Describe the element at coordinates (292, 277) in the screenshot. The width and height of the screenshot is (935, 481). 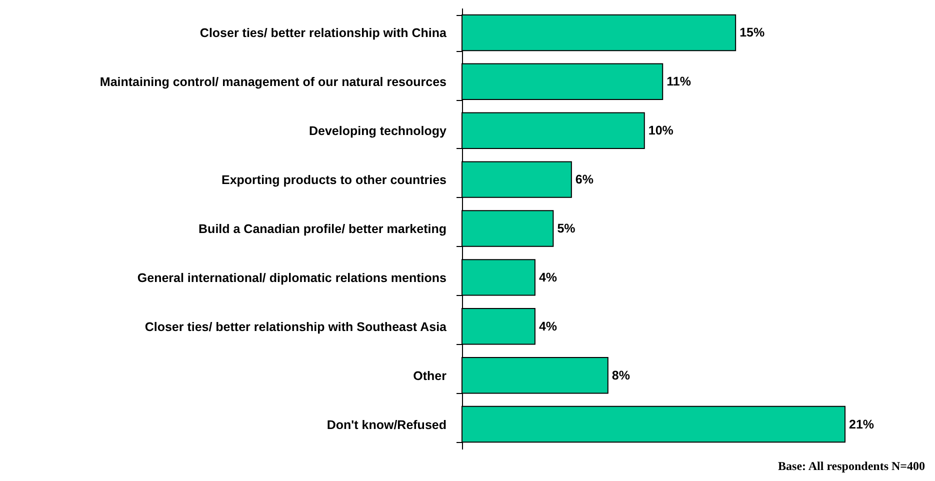
I see `y-tick-label: General international/ diplomatic relations mentions` at that location.